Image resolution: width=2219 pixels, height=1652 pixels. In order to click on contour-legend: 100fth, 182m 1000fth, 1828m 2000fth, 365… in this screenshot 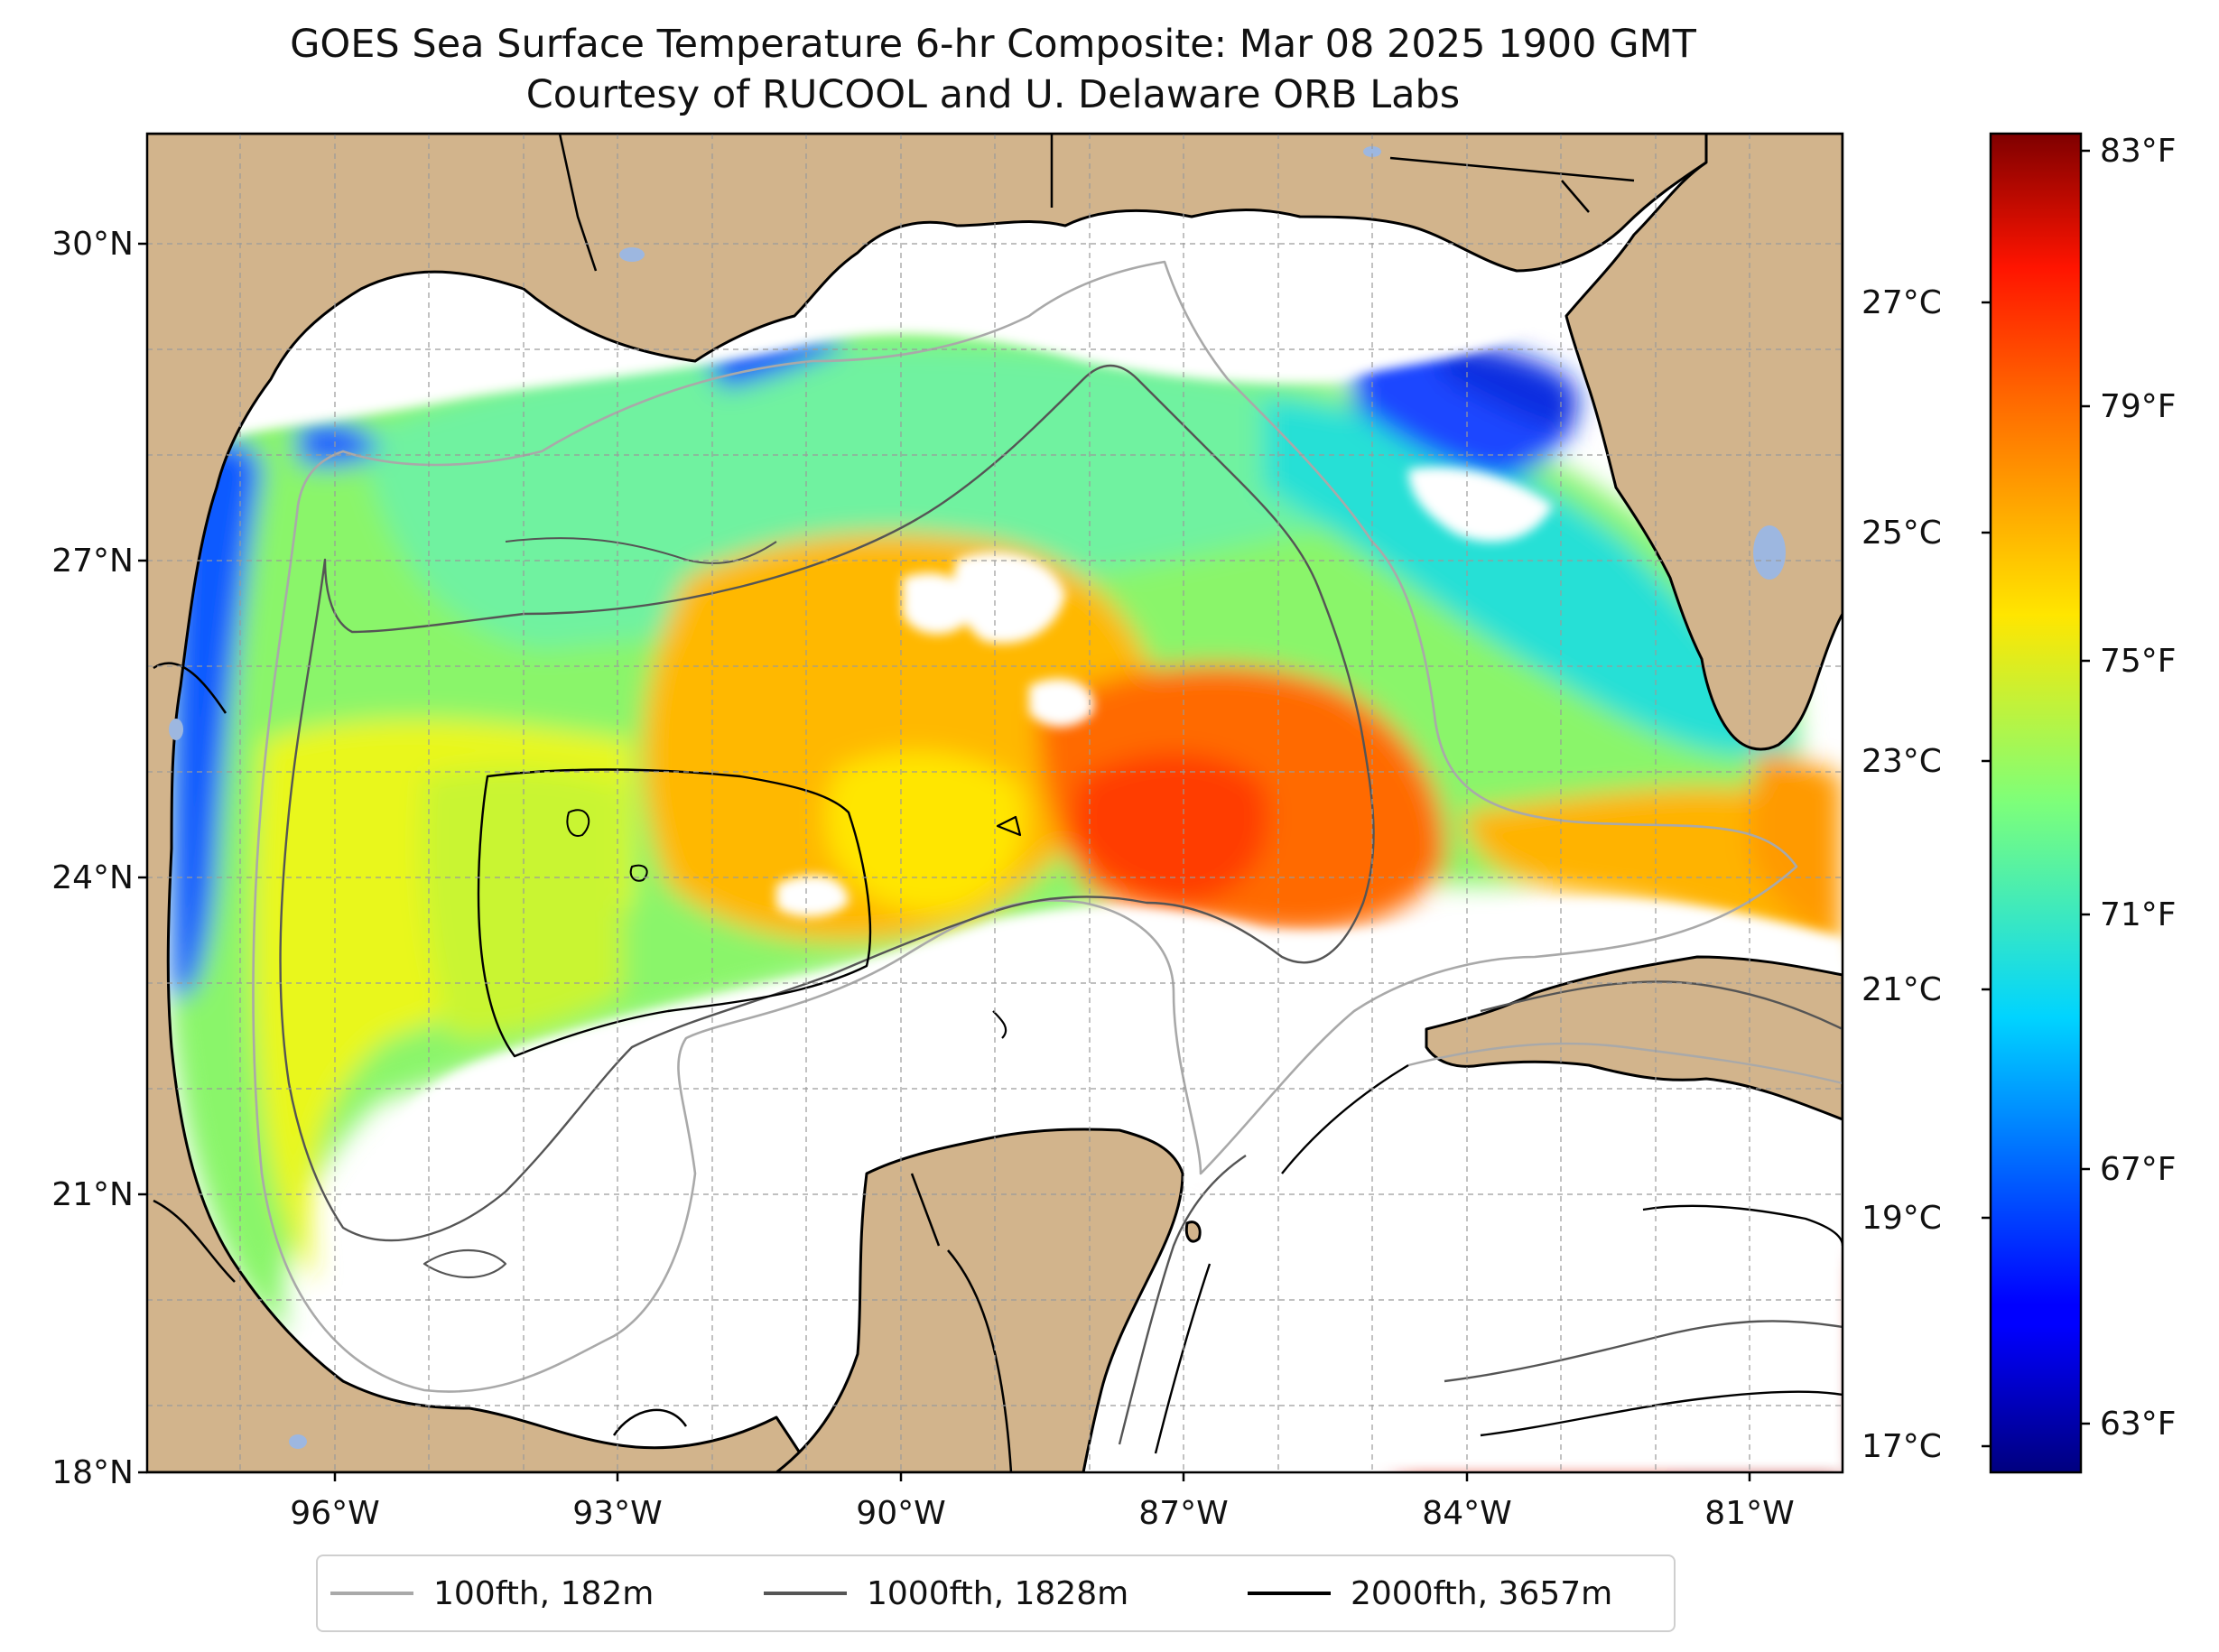, I will do `click(996, 1593)`.